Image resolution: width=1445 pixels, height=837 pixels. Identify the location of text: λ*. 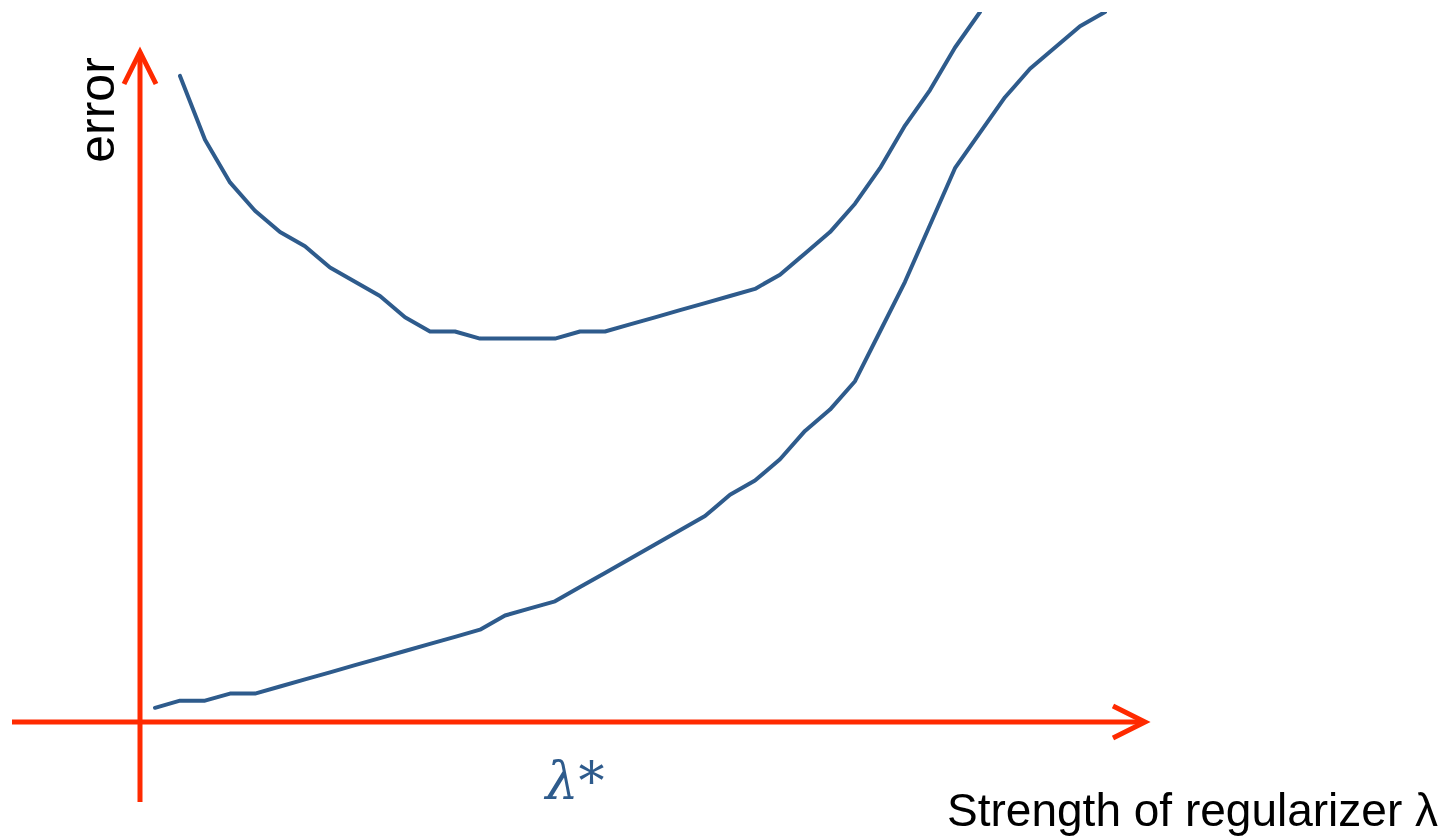
(574, 780).